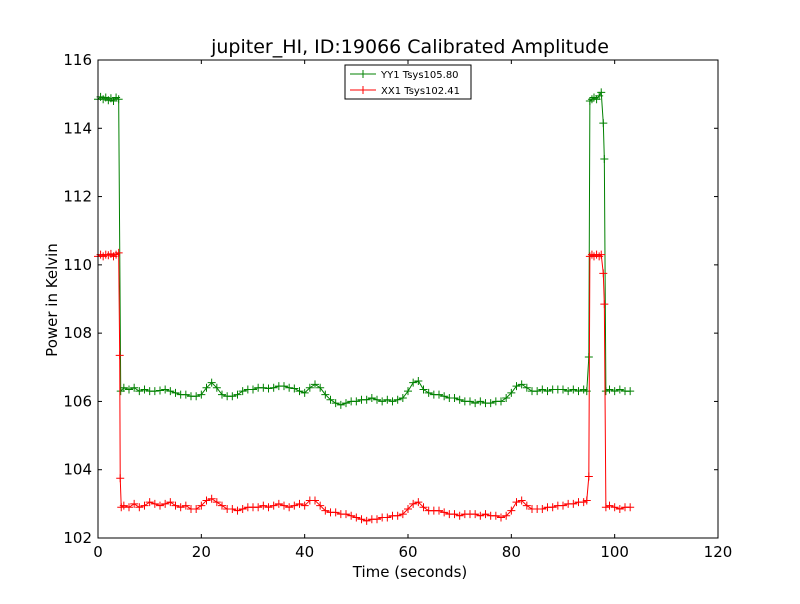  Describe the element at coordinates (98, 552) in the screenshot. I see `x-tick-label: 0` at that location.